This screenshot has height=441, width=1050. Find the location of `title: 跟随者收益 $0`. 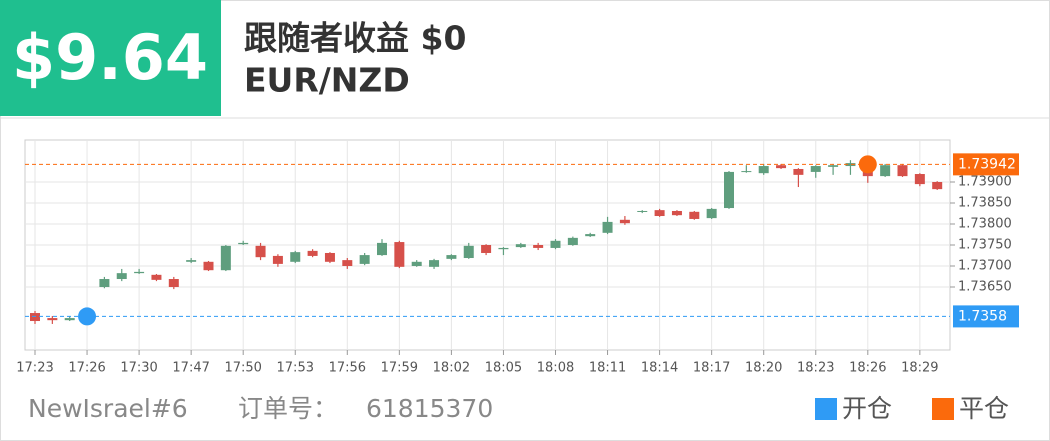

title: 跟随者收益 $0 is located at coordinates (355, 38).